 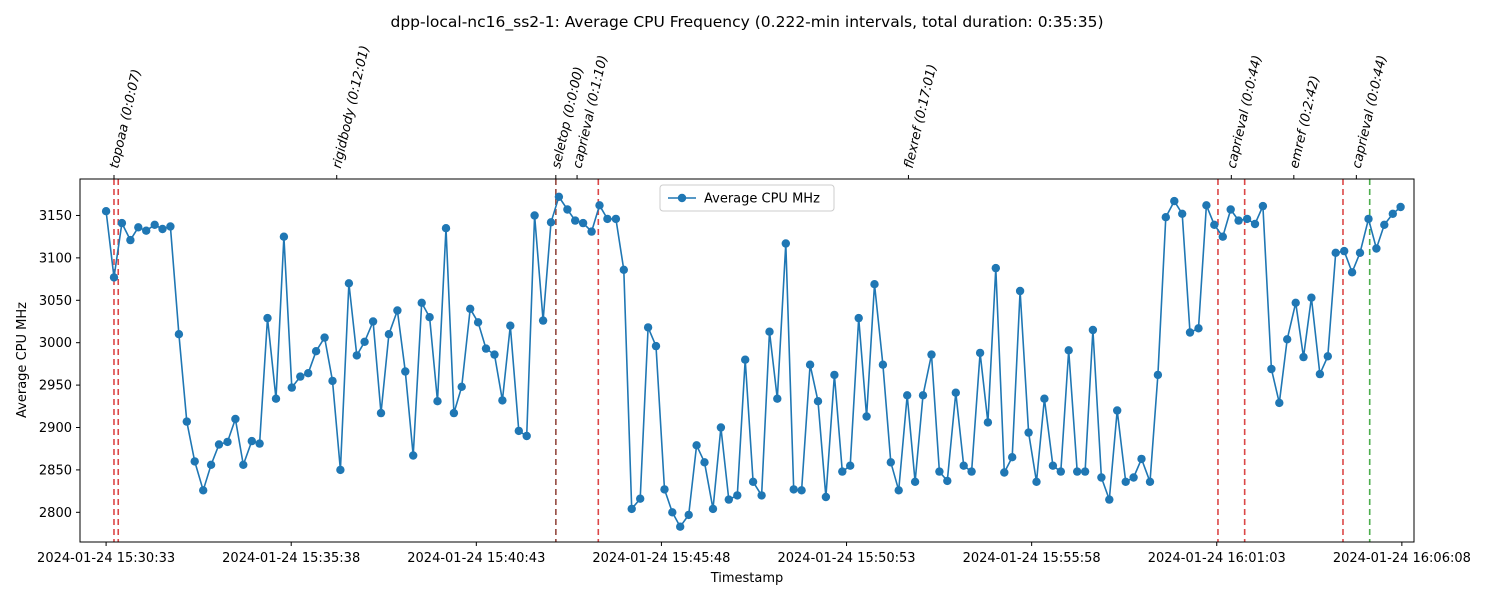 What do you see at coordinates (55, 470) in the screenshot?
I see `y-tick-label: 2850` at bounding box center [55, 470].